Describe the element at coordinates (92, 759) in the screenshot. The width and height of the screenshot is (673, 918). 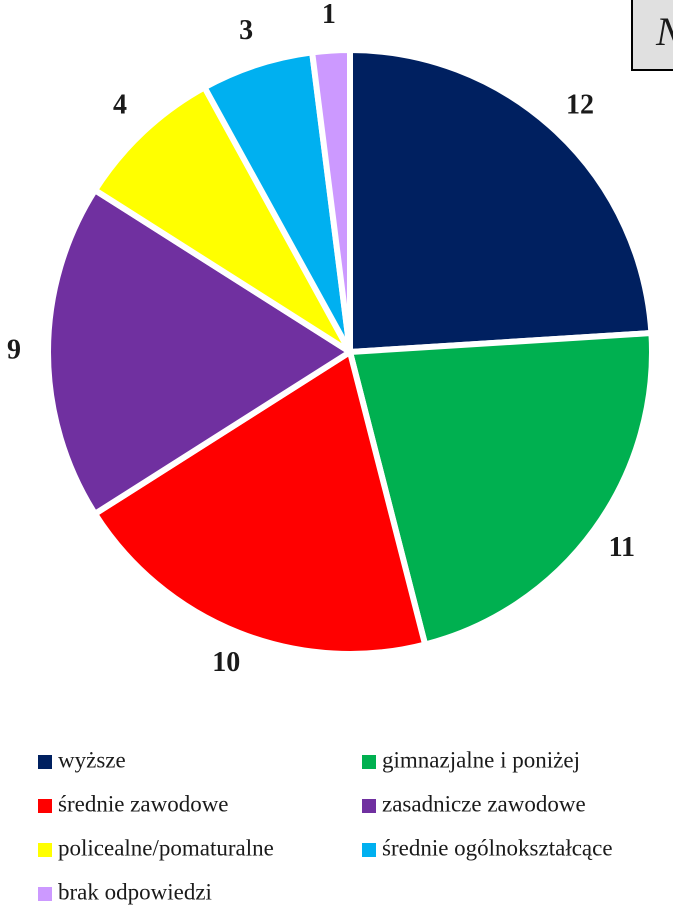
I see `legend-label: wyższe` at that location.